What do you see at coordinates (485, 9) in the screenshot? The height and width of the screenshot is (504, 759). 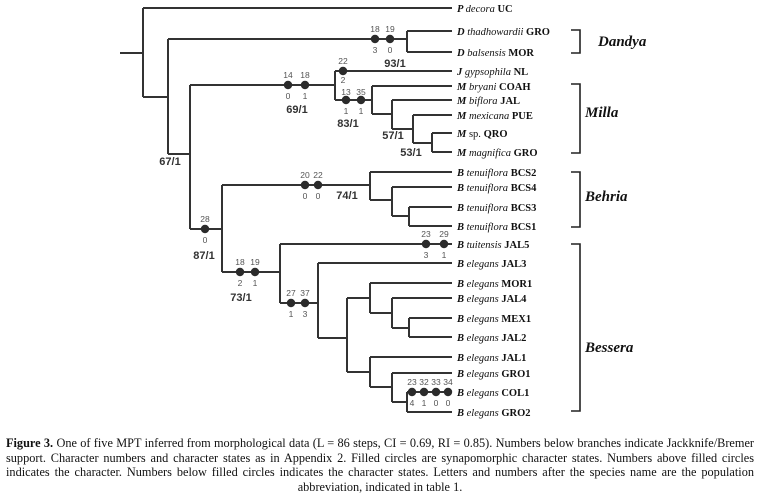 I see `taxon-label: P decora UC` at bounding box center [485, 9].